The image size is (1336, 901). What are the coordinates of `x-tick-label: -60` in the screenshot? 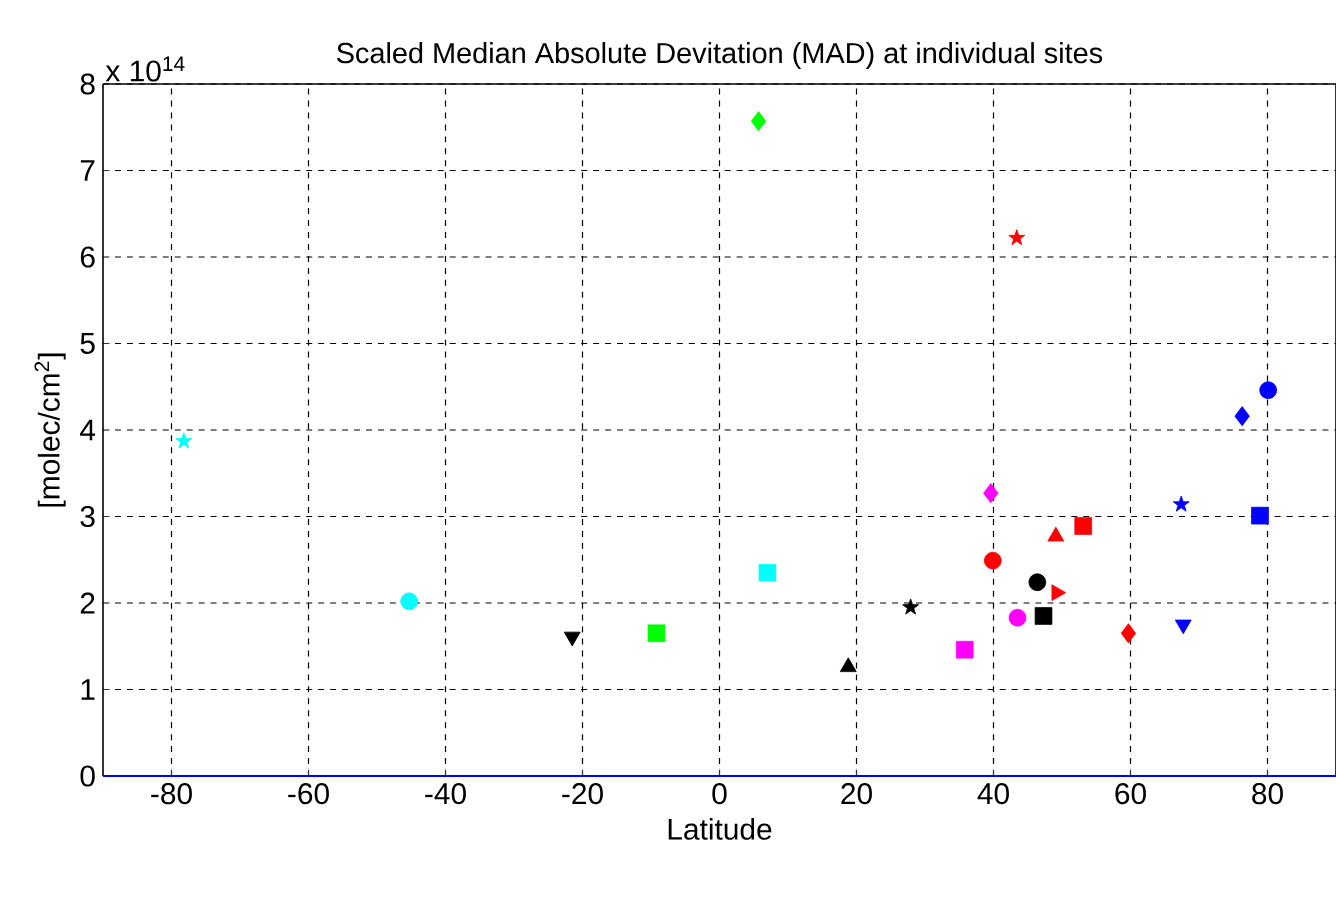 It's located at (308, 794).